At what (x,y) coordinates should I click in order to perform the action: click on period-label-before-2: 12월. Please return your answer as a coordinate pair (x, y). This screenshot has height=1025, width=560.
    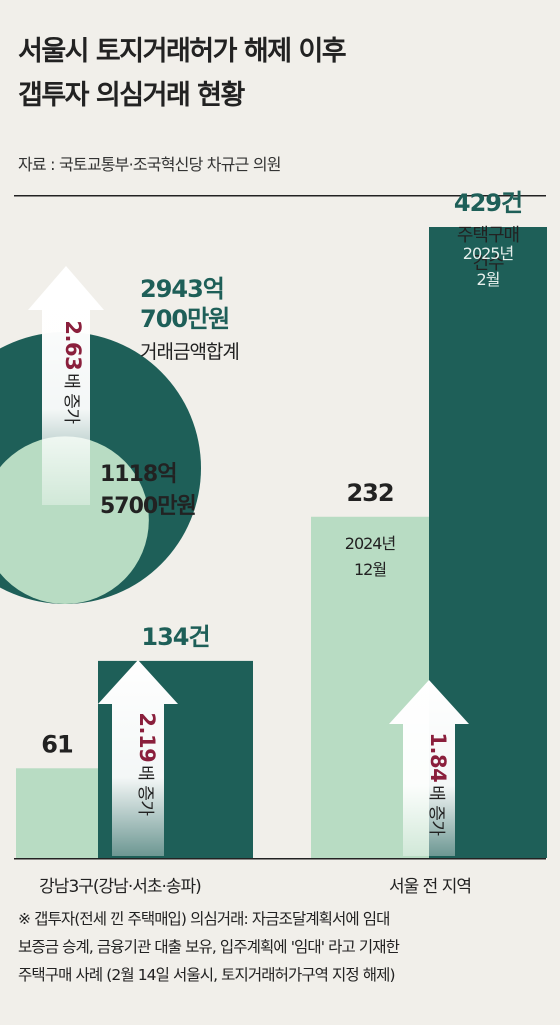
    Looking at the image, I should click on (370, 569).